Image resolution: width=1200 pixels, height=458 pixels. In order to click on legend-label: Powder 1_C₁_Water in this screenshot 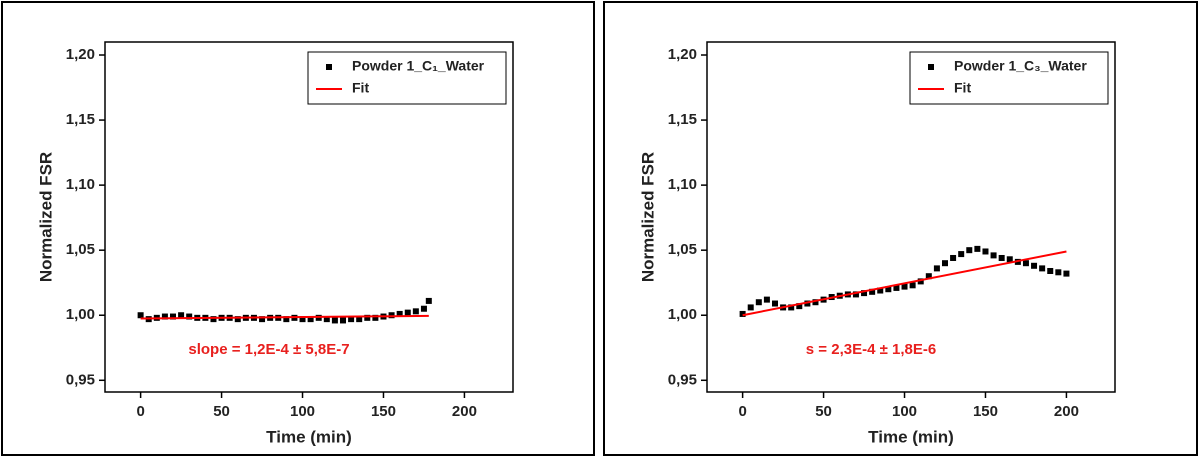, I will do `click(418, 66)`.